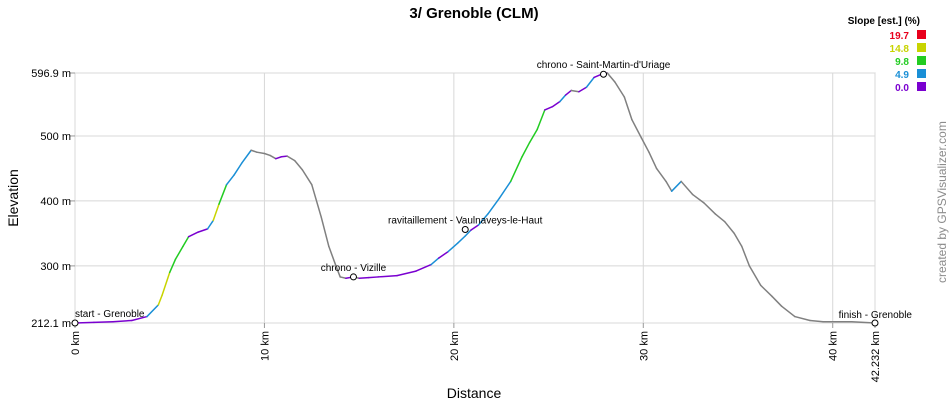  Describe the element at coordinates (834, 346) in the screenshot. I see `x-tick-label: 40 km` at that location.